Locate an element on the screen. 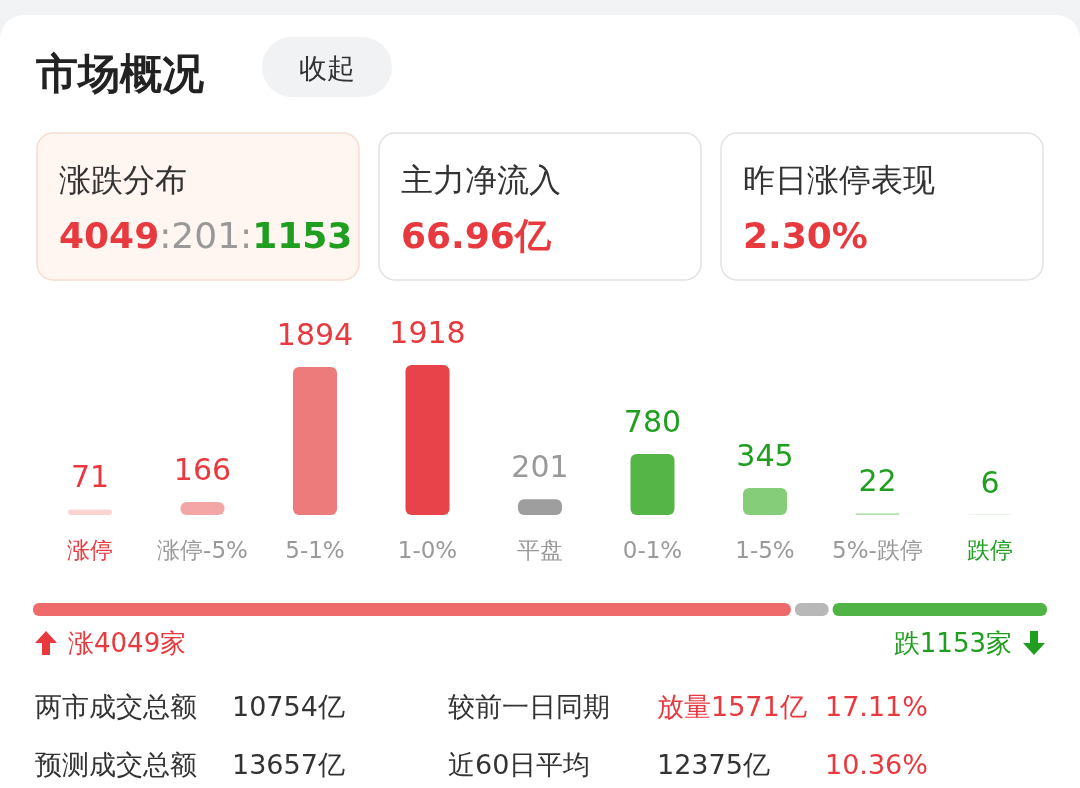 The width and height of the screenshot is (1080, 788). text: 昨日涨停表现 is located at coordinates (839, 180).